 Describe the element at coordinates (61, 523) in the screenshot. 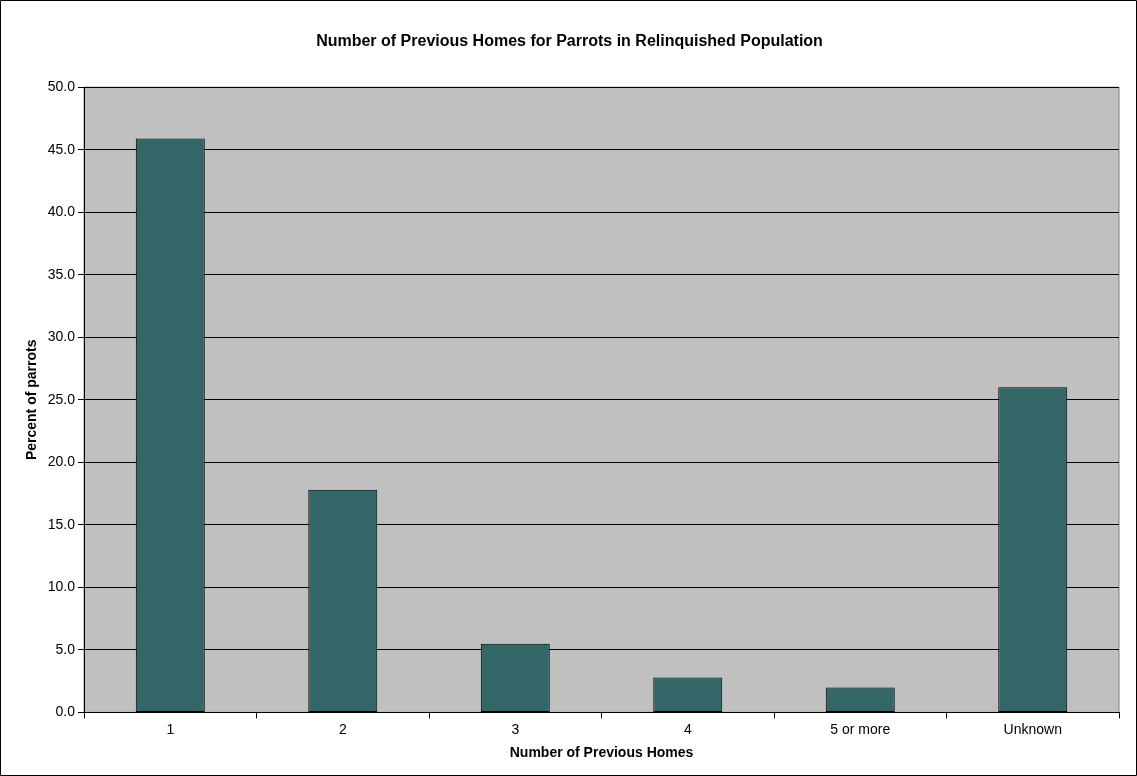

I see `y-tick-label: 15.0` at that location.